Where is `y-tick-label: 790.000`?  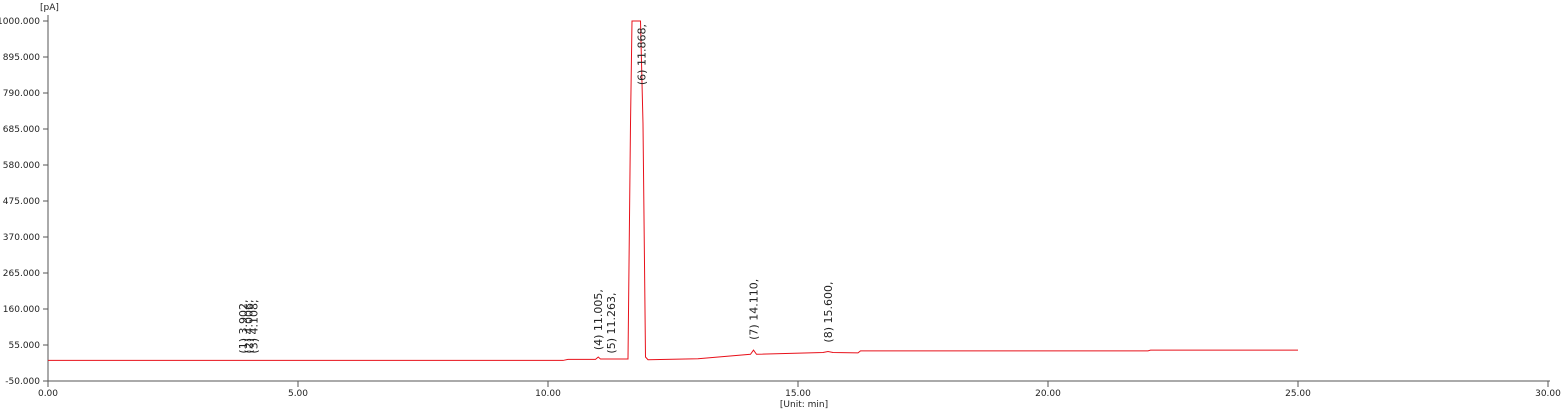
y-tick-label: 790.000 is located at coordinates (21, 94).